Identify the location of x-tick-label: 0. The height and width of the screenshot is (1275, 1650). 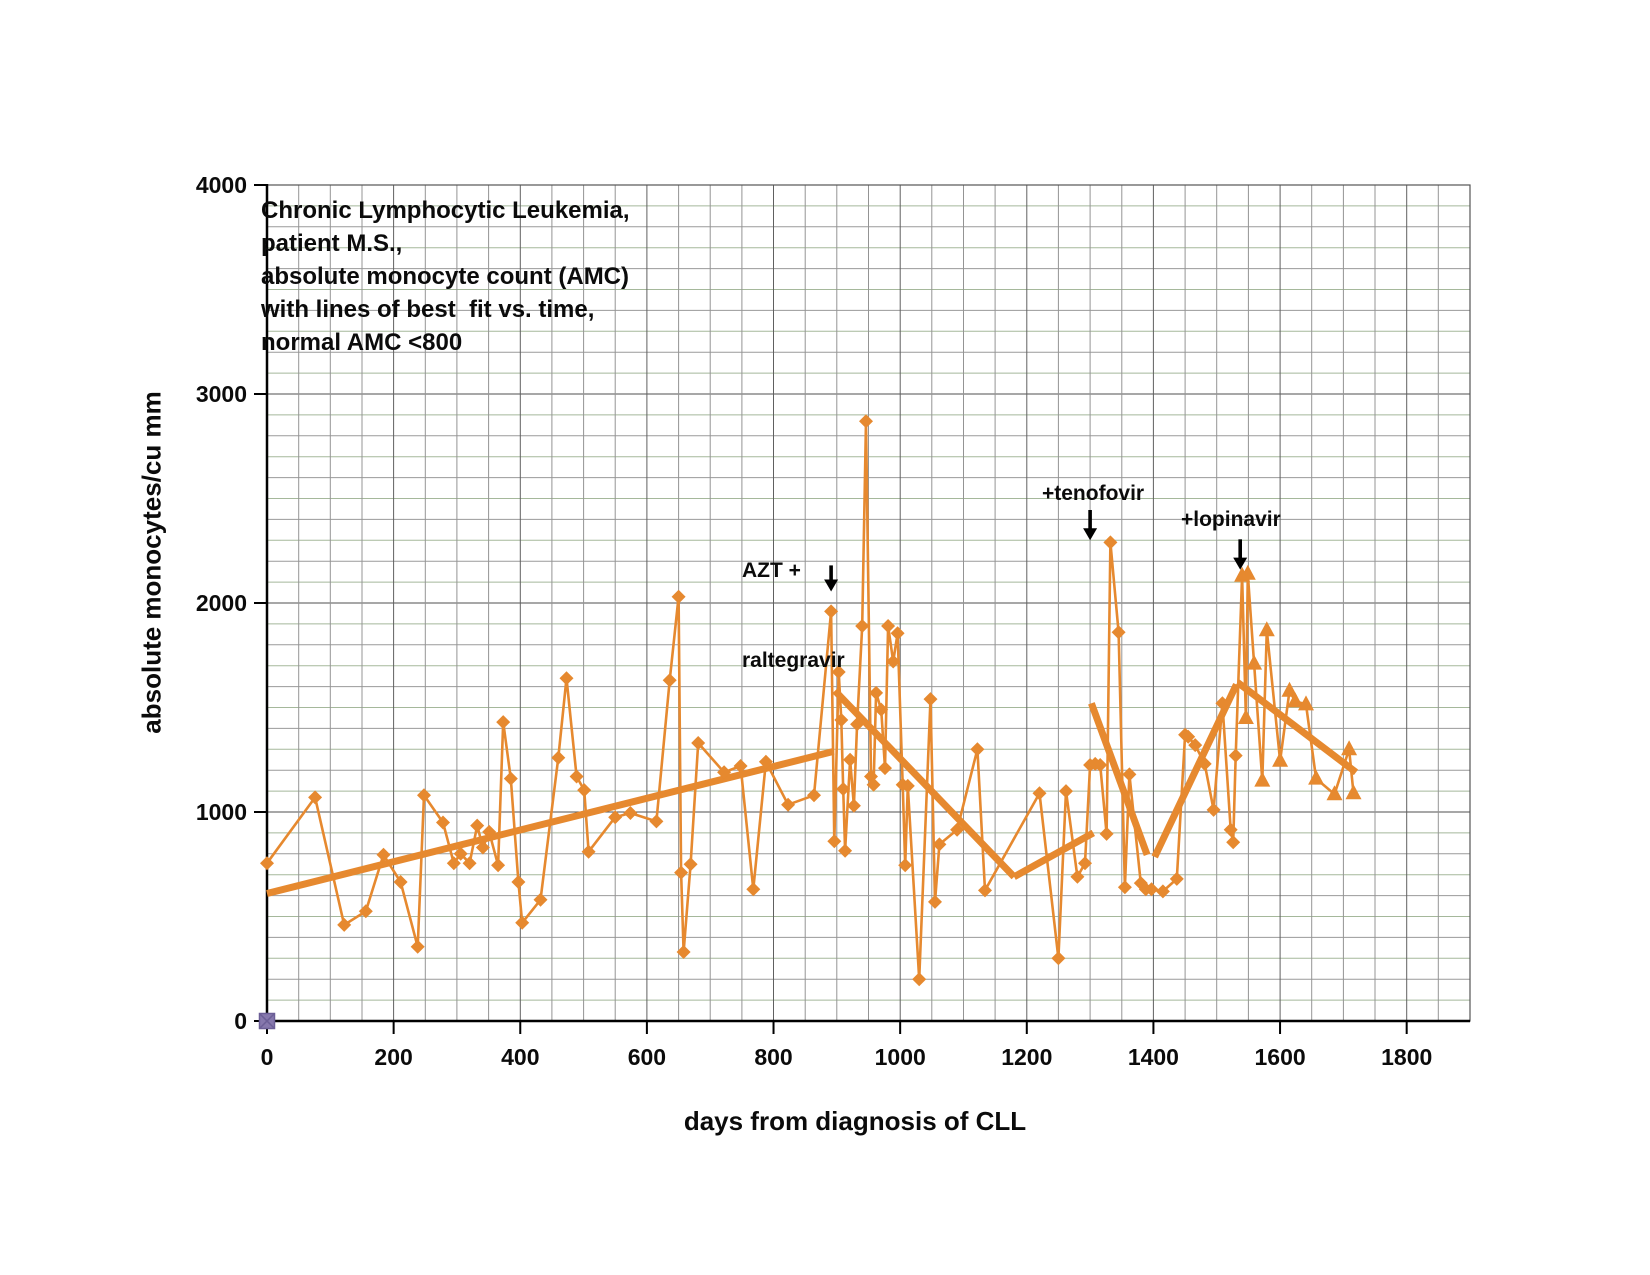
(267, 1057).